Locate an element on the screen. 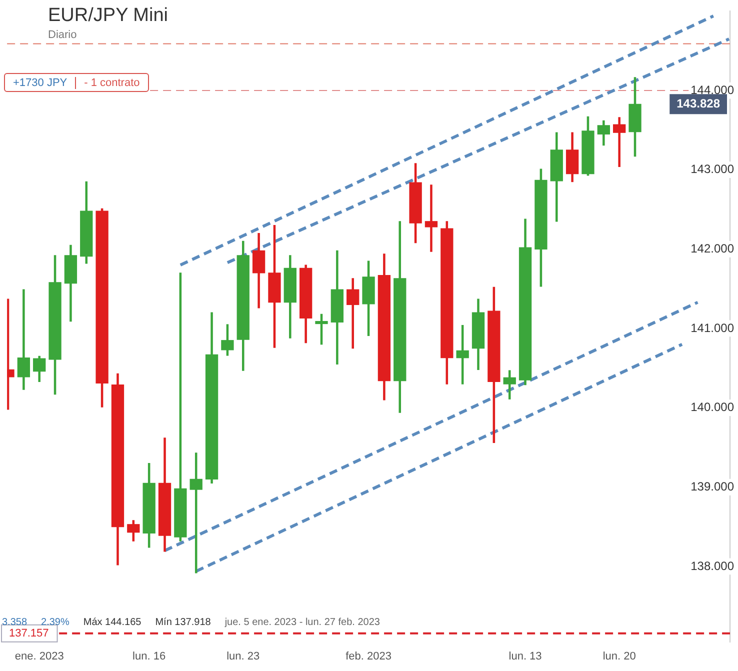 The height and width of the screenshot is (671, 738). x-tick-label: feb. 2023 is located at coordinates (369, 656).